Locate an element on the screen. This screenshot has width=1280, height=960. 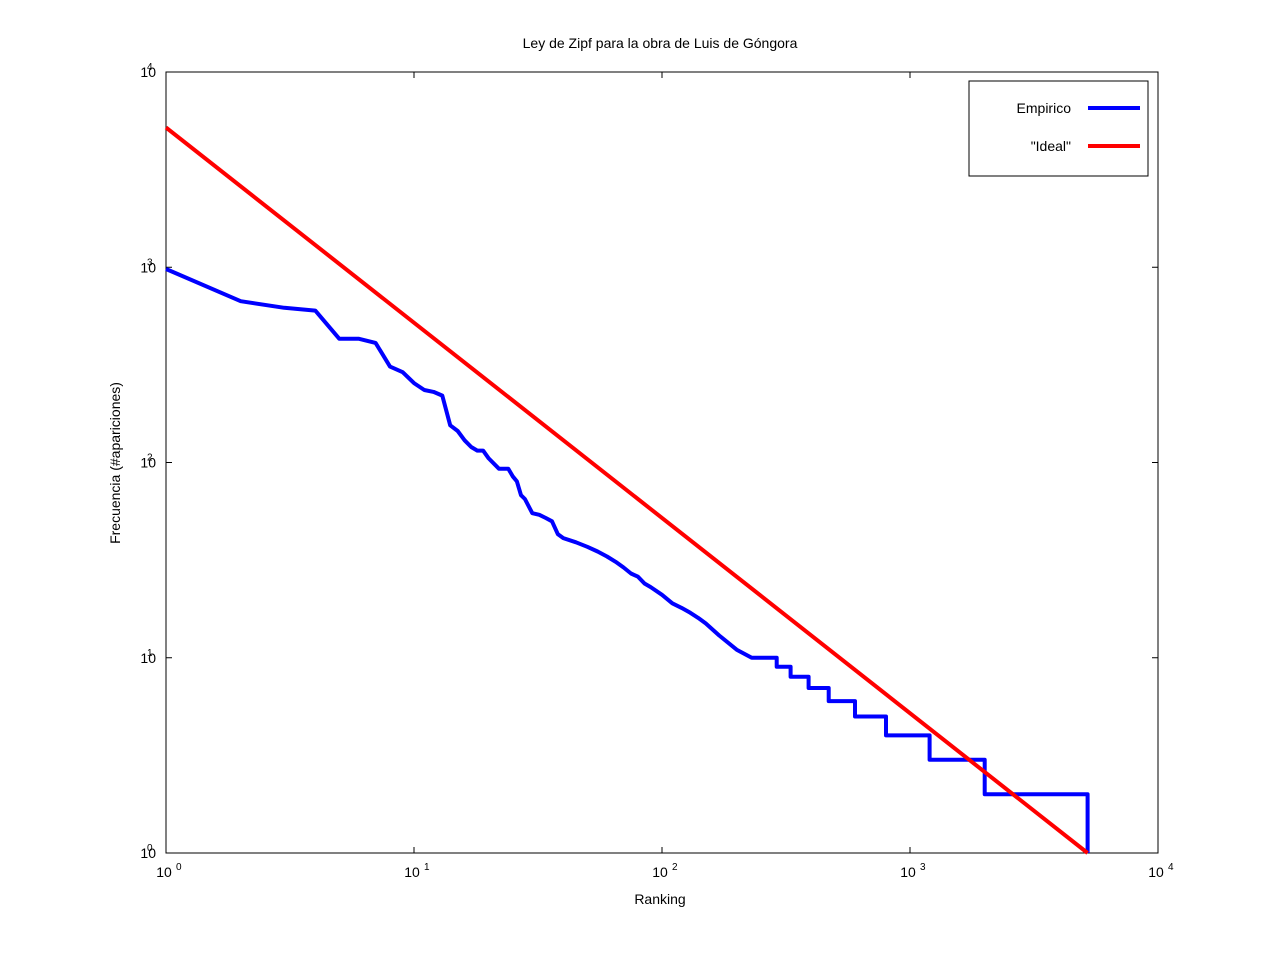
x-tick-label-exponent: 3 is located at coordinates (923, 867).